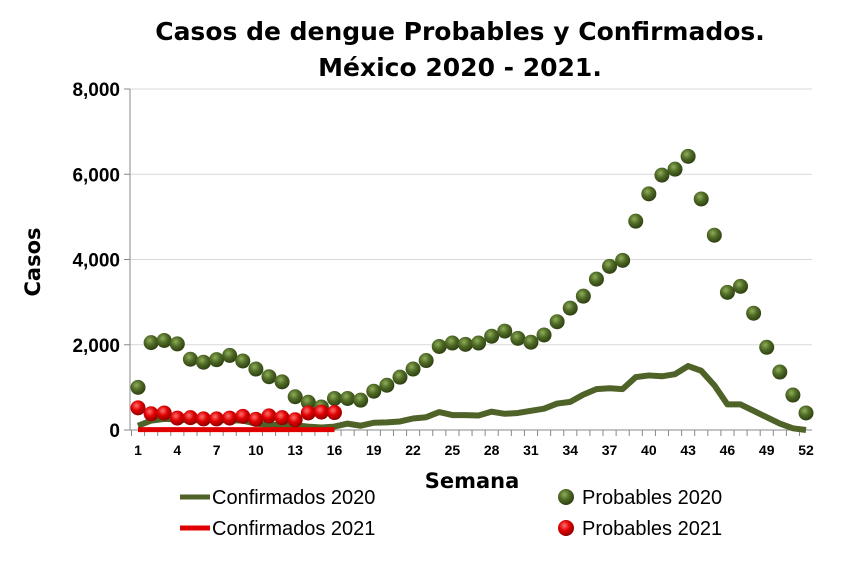 This screenshot has height=564, width=861. Describe the element at coordinates (217, 450) in the screenshot. I see `x-tick-label: 7` at that location.